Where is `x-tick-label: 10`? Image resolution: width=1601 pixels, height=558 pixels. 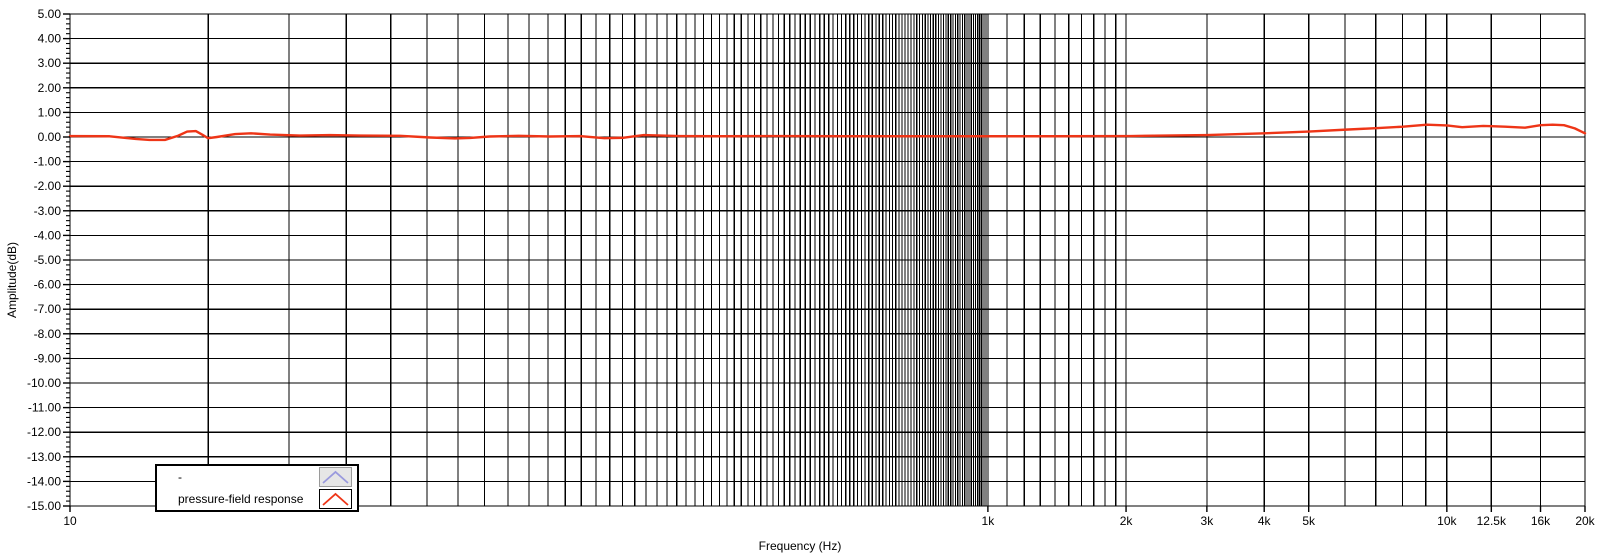
x-tick-label: 10 is located at coordinates (70, 521).